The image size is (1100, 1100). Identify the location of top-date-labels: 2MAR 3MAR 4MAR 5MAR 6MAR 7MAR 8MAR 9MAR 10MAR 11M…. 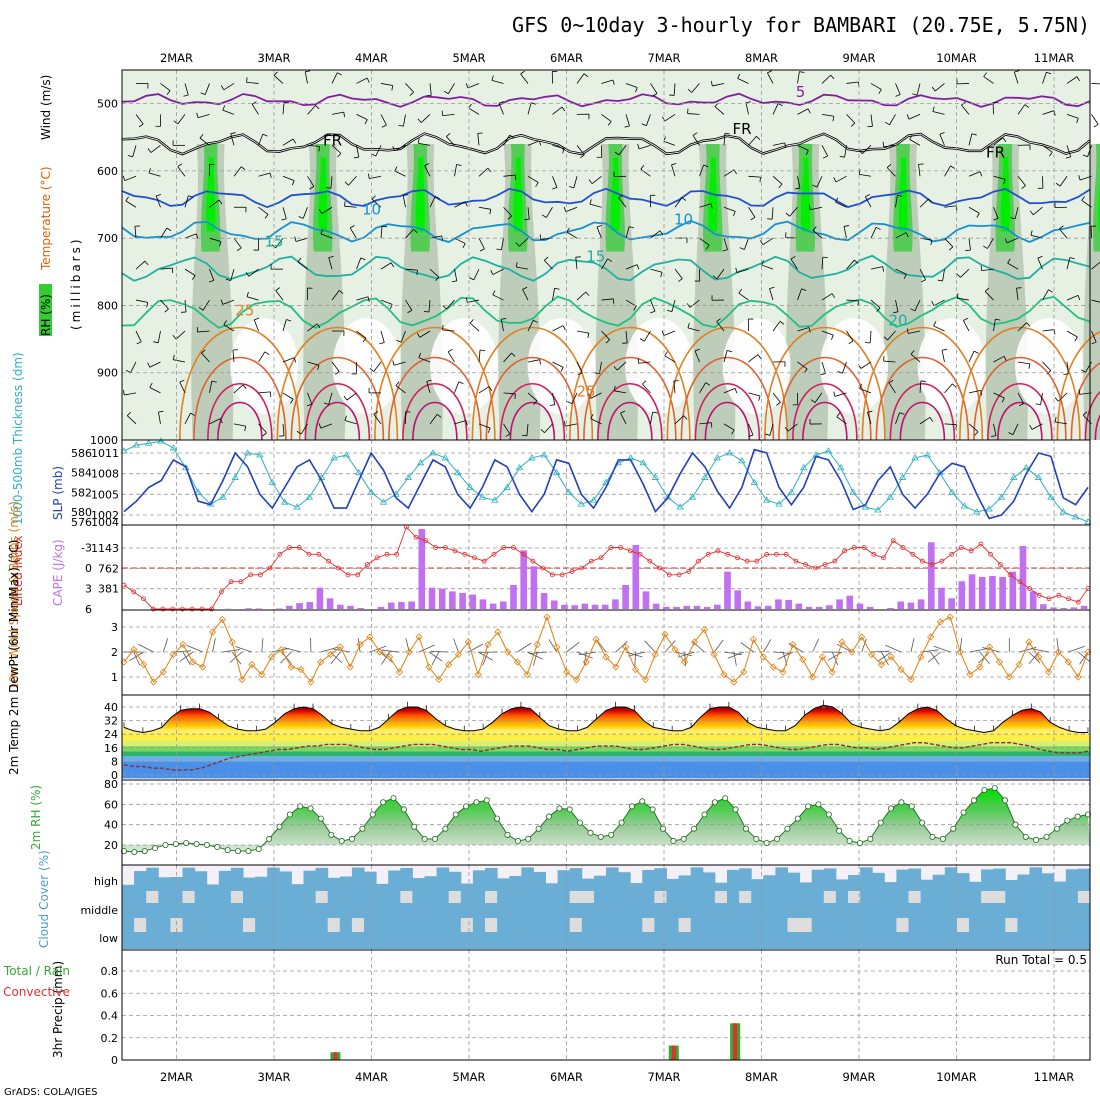
(617, 58).